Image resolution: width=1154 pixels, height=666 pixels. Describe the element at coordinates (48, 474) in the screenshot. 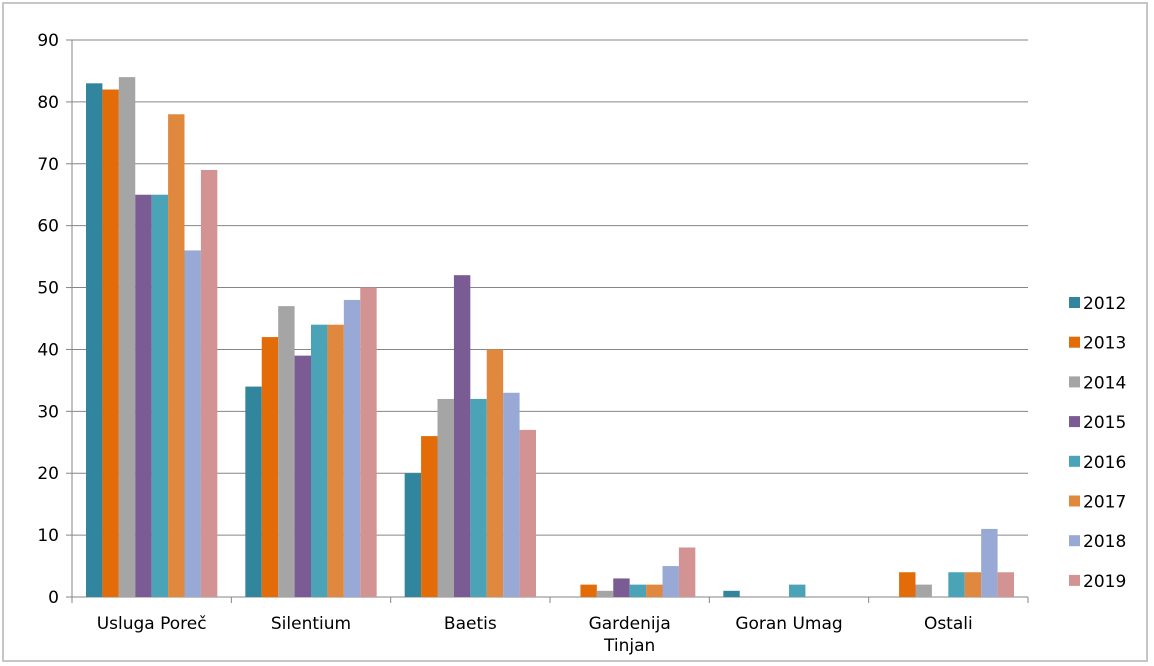

I see `y-tick-label: 20` at that location.